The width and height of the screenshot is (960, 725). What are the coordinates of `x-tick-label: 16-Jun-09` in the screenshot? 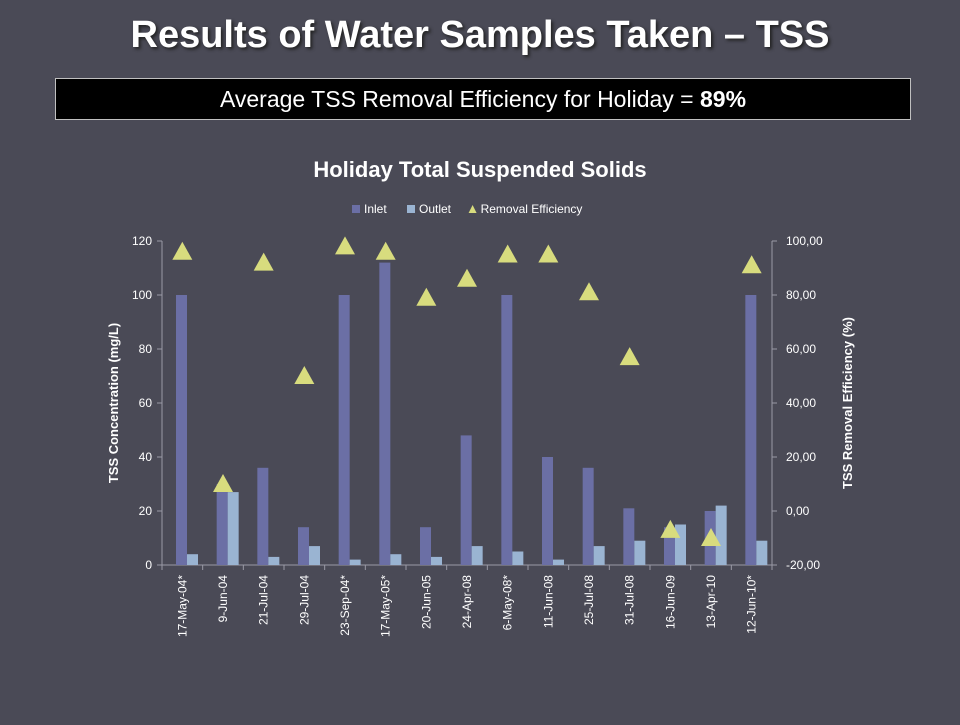 It's located at (670, 602).